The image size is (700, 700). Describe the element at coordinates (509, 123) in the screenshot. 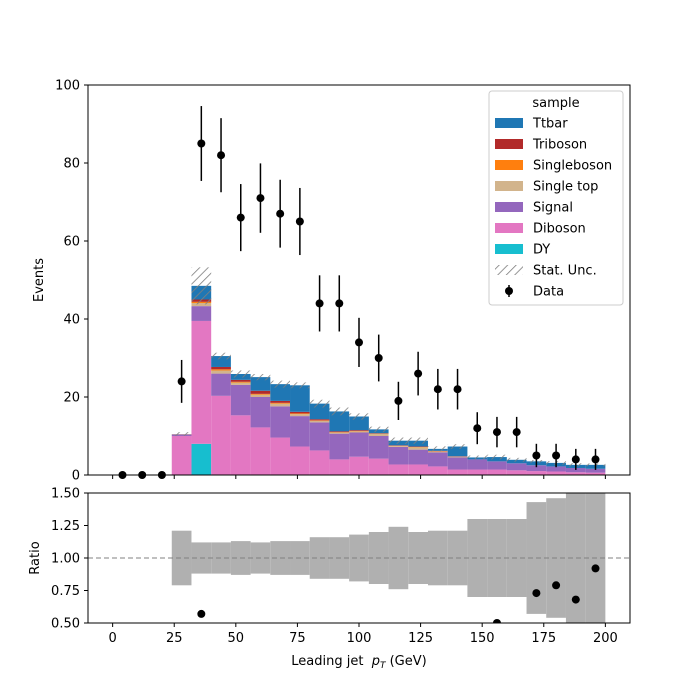

I see `legend-swatch-ttbar` at that location.